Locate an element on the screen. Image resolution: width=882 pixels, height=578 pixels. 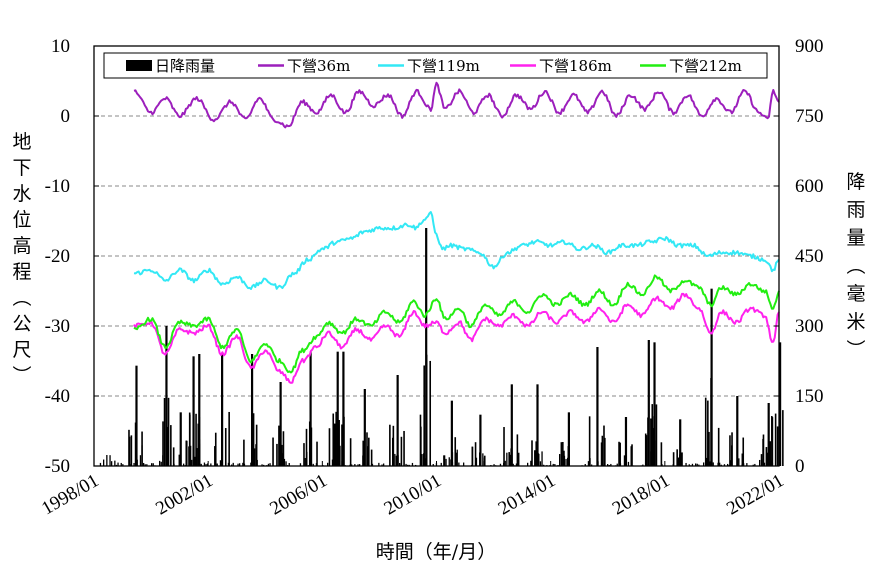
right-tick-label: 300 is located at coordinates (809, 326).